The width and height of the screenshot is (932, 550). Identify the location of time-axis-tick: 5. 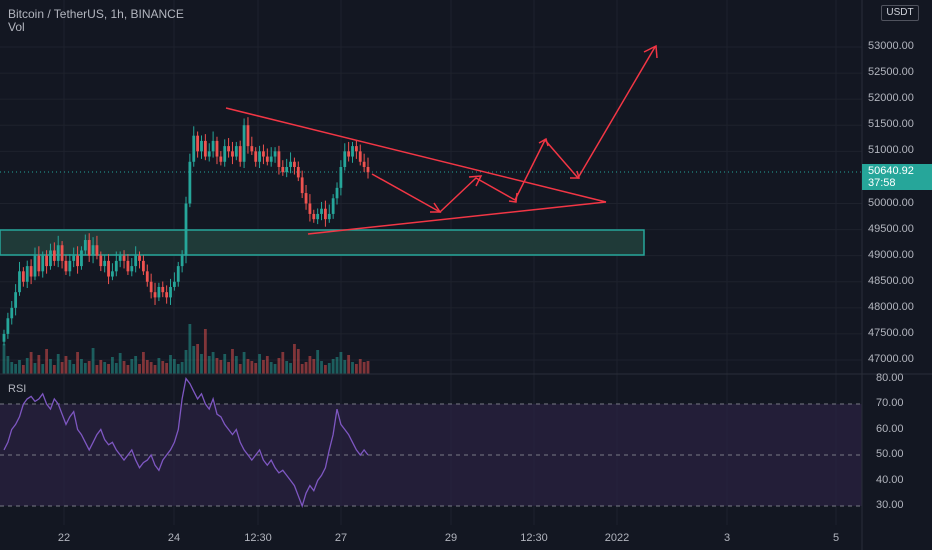
(836, 538).